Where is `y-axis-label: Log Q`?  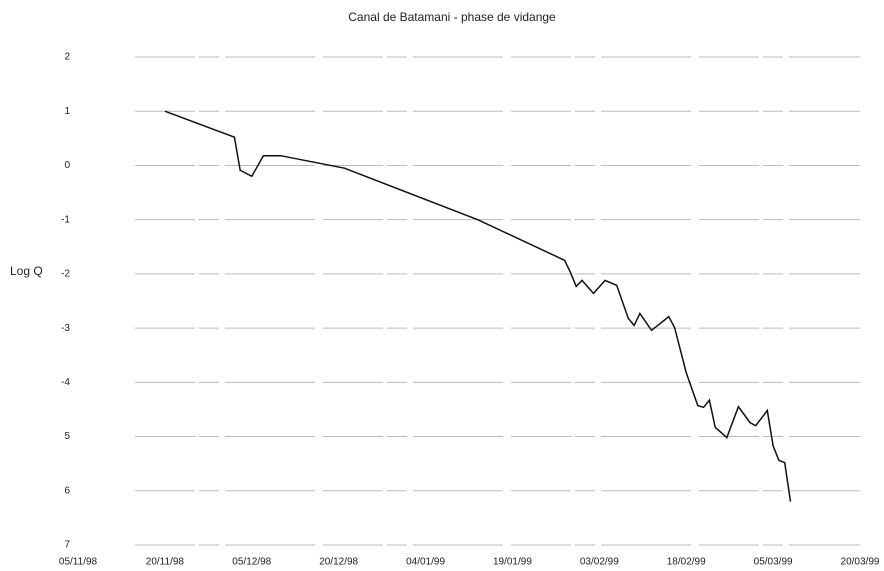
y-axis-label: Log Q is located at coordinates (26, 271).